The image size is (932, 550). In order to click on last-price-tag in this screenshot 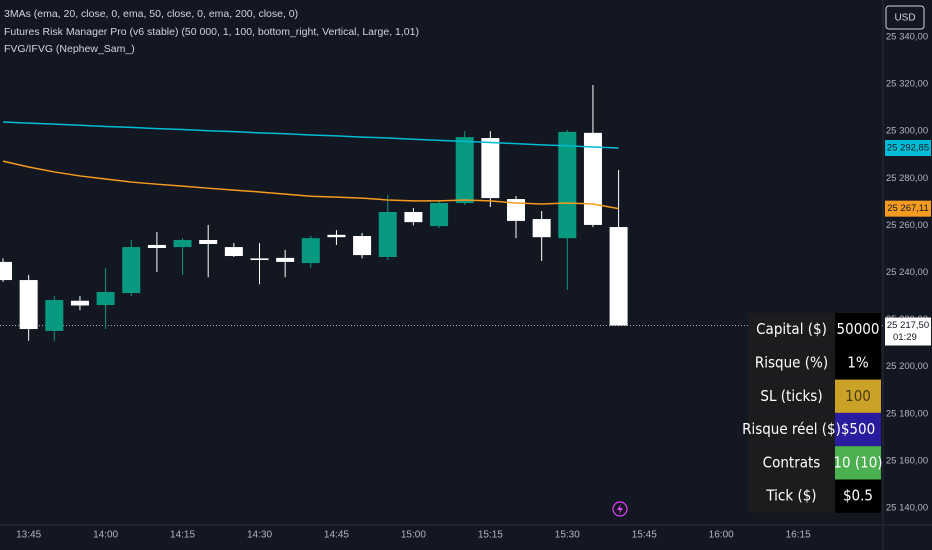, I will do `click(908, 331)`.